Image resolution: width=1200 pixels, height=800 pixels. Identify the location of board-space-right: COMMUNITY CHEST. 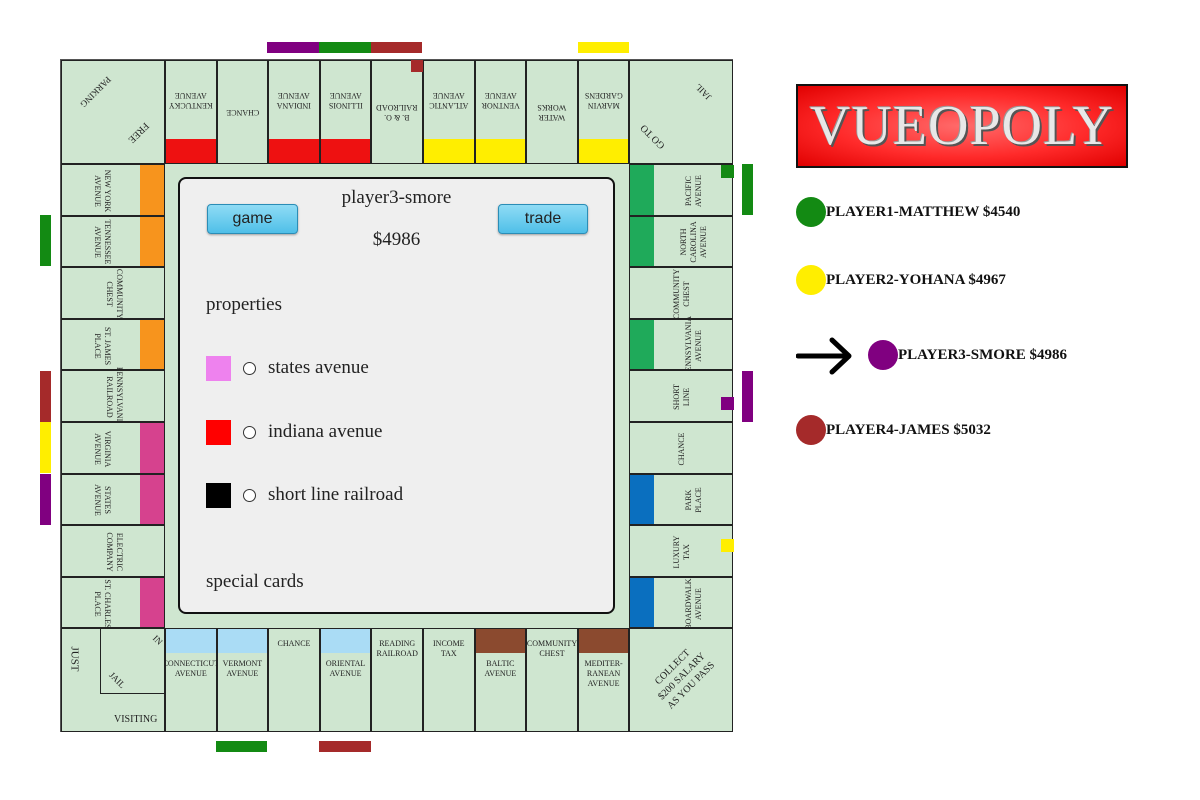
(681, 293).